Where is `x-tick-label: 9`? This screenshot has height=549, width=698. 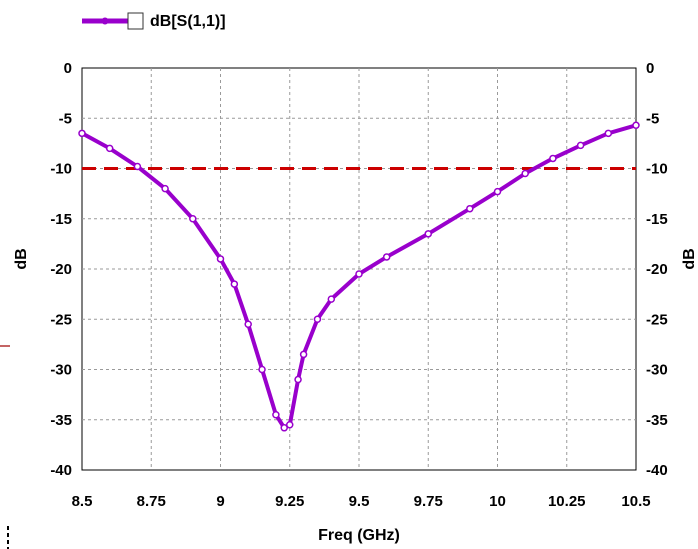
x-tick-label: 9 is located at coordinates (220, 501).